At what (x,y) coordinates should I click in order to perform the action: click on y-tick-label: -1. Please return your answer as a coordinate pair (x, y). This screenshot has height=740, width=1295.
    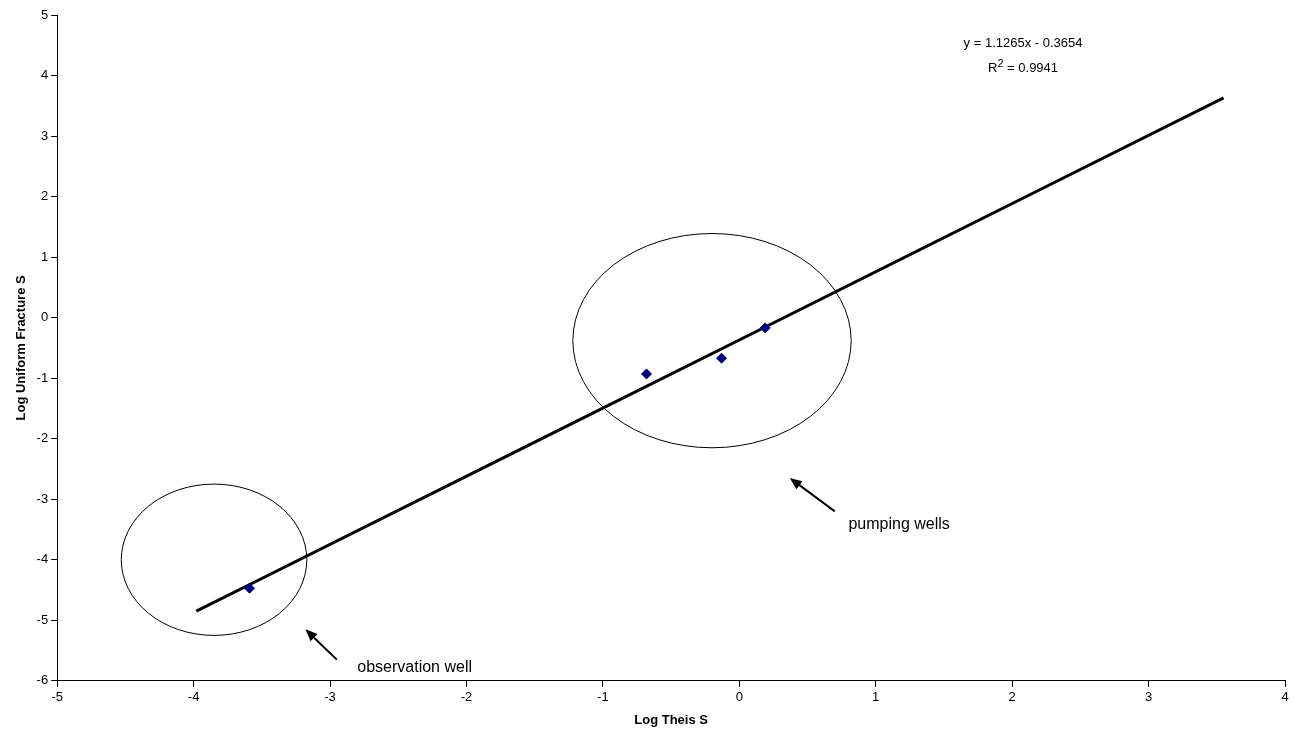
    Looking at the image, I should click on (42, 377).